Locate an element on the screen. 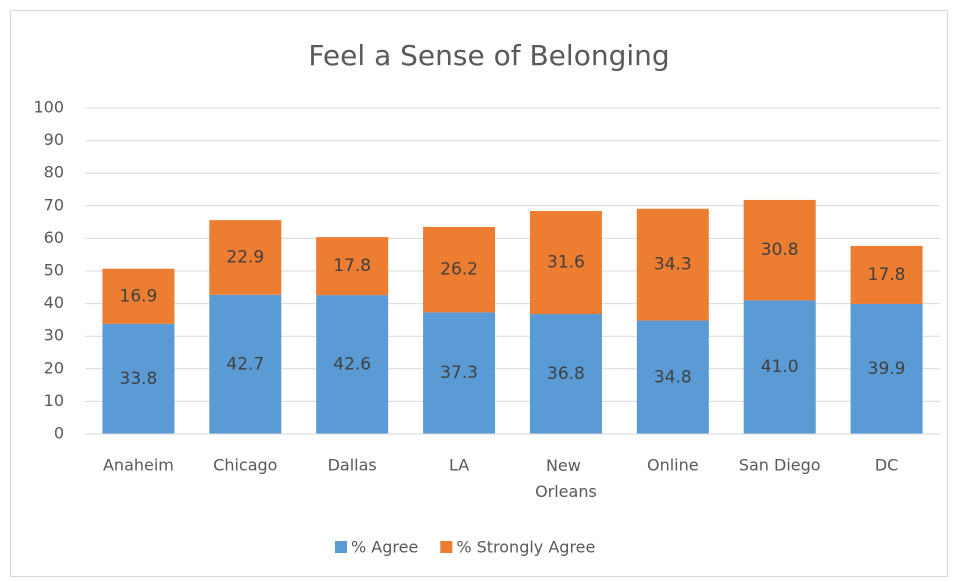 This screenshot has width=959, height=582. data-label: 41.0 is located at coordinates (780, 367).